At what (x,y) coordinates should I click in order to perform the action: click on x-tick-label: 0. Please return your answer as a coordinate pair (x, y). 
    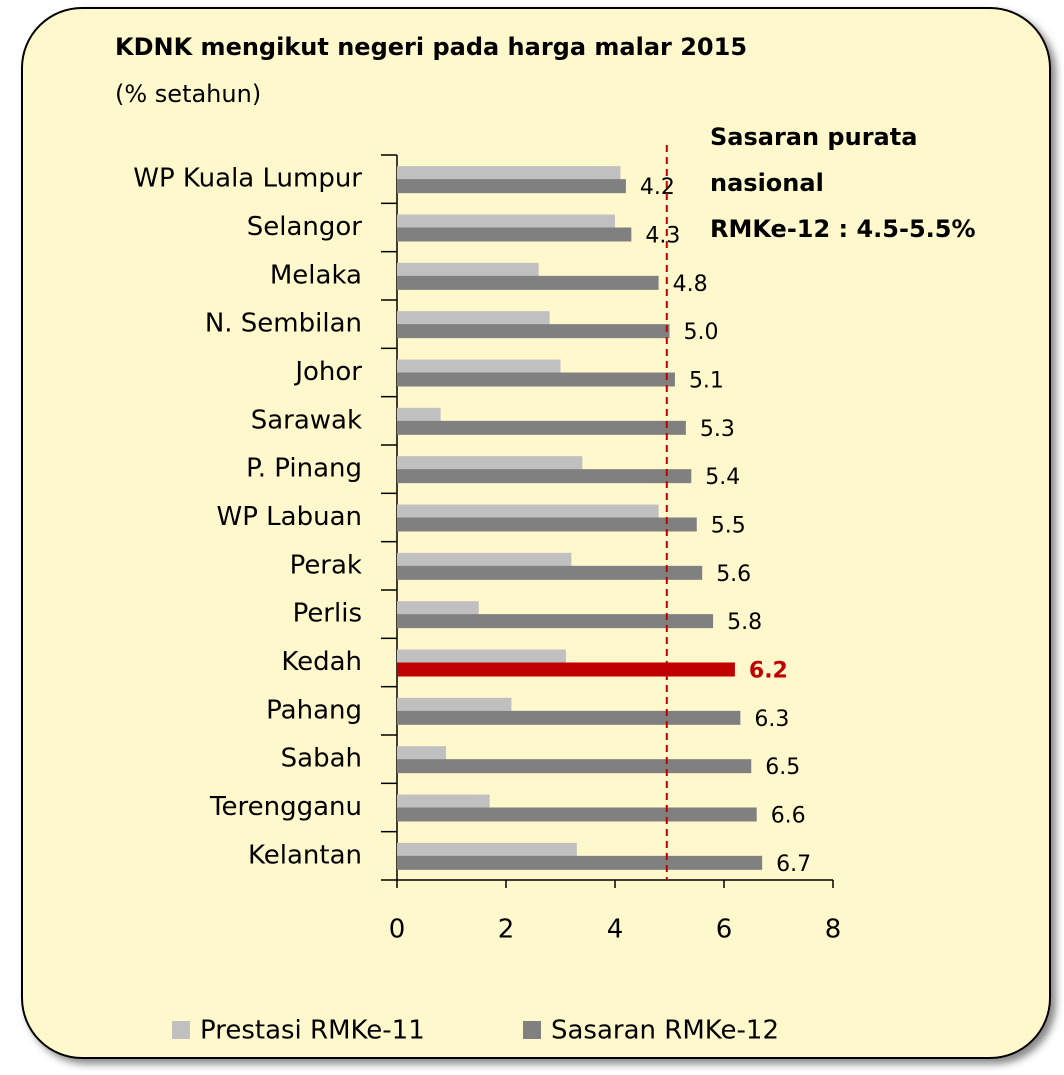
    Looking at the image, I should click on (397, 930).